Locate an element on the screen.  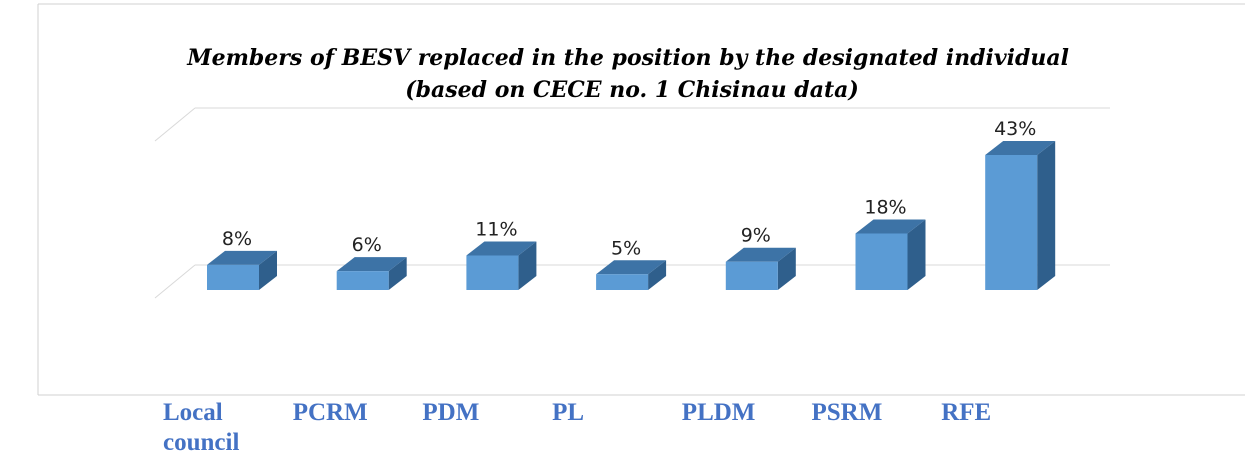
title-line: (based on CECE no. 1 Chisinau data) is located at coordinates (632, 90).